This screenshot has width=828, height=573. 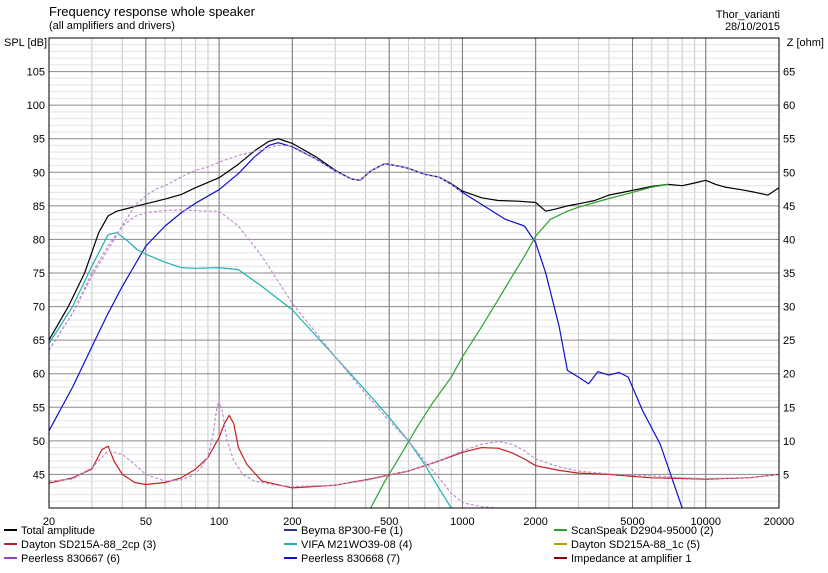 What do you see at coordinates (789, 274) in the screenshot?
I see `y2-tick-label: 35` at bounding box center [789, 274].